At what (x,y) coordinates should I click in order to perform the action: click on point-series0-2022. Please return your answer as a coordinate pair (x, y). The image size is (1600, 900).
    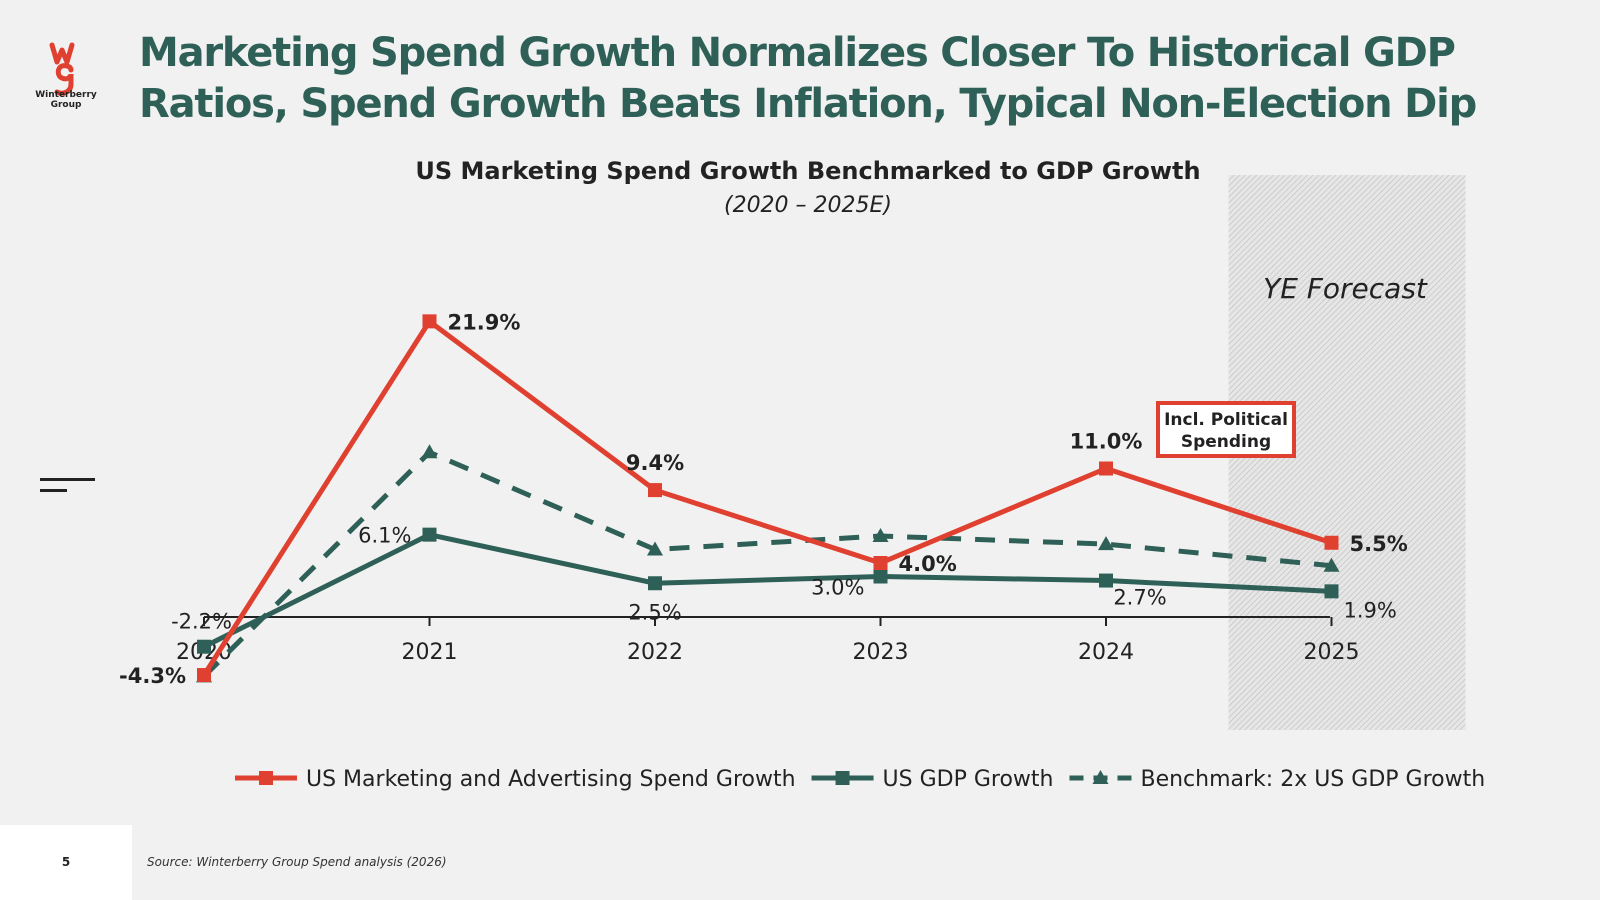
    Looking at the image, I should click on (655, 490).